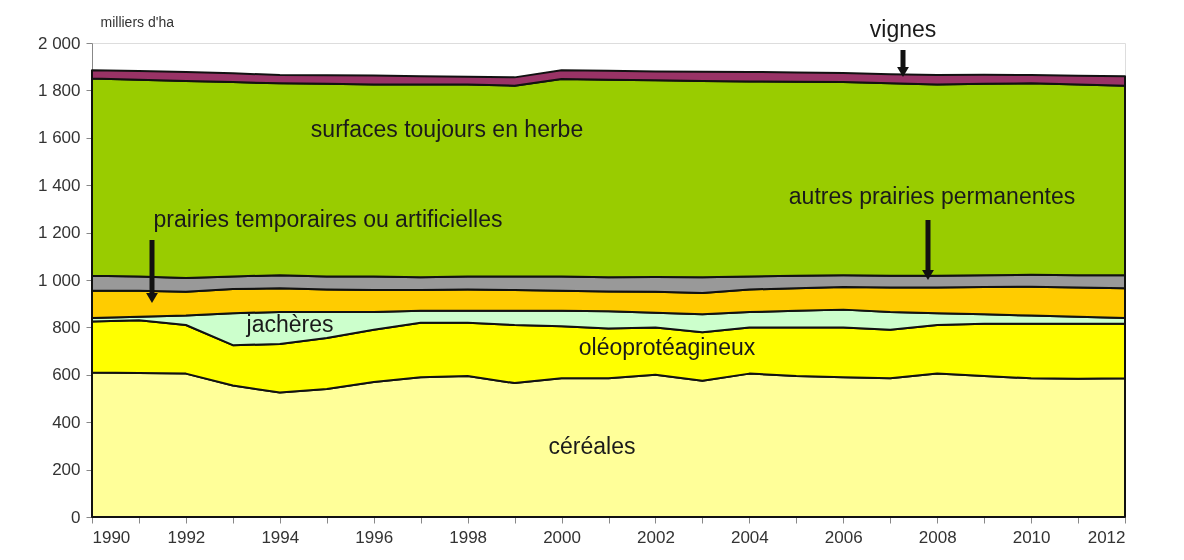 The height and width of the screenshot is (560, 1184). What do you see at coordinates (289, 324) in the screenshot?
I see `series-label: jachères` at bounding box center [289, 324].